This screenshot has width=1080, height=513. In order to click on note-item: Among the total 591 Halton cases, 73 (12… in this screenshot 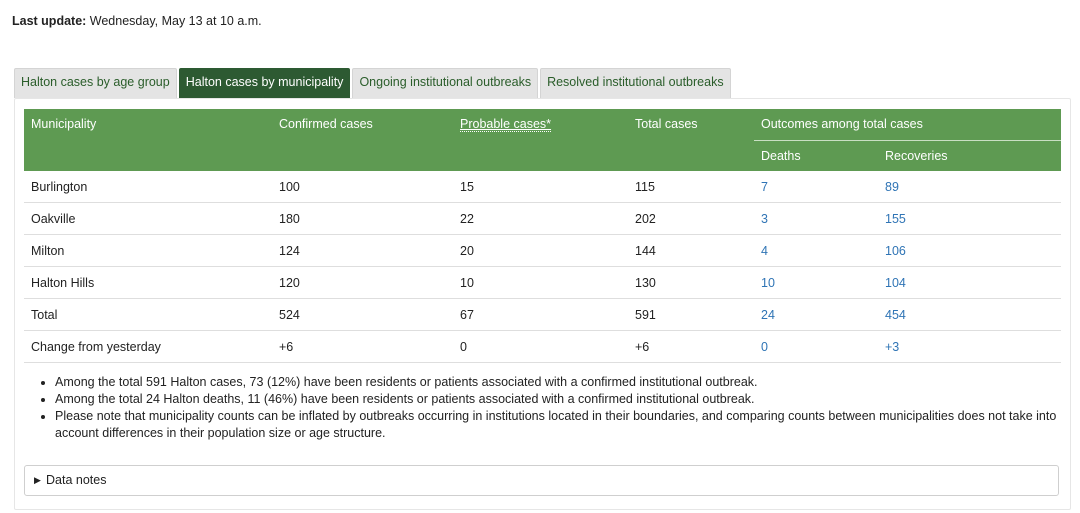, I will do `click(567, 382)`.